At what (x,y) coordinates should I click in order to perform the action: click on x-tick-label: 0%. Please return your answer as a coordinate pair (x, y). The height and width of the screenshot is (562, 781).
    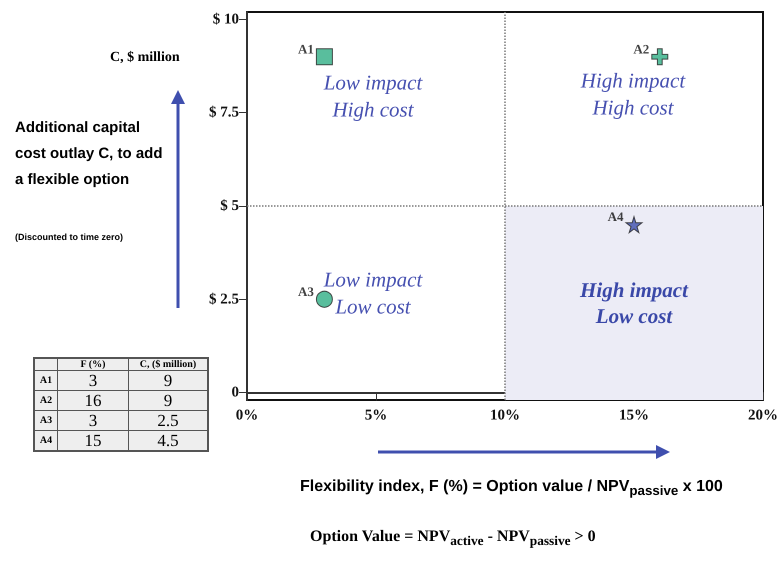
    Looking at the image, I should click on (247, 416).